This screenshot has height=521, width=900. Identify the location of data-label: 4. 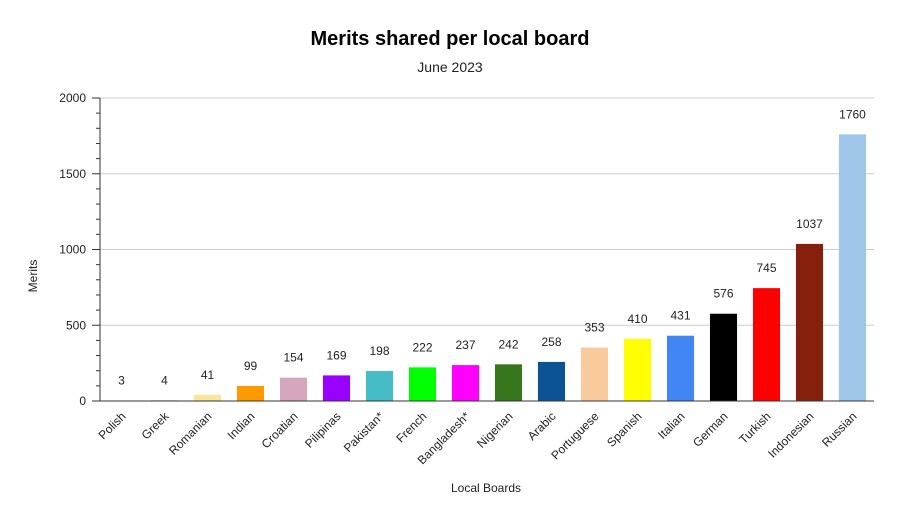
(164, 380).